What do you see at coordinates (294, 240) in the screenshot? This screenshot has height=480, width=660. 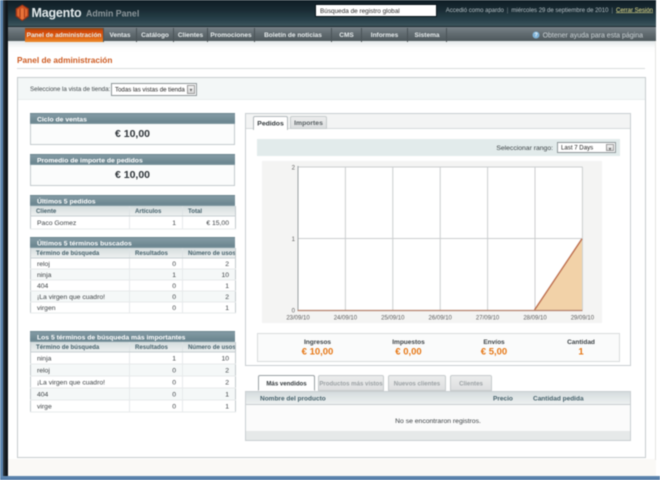 I see `svg-text: 1` at bounding box center [294, 240].